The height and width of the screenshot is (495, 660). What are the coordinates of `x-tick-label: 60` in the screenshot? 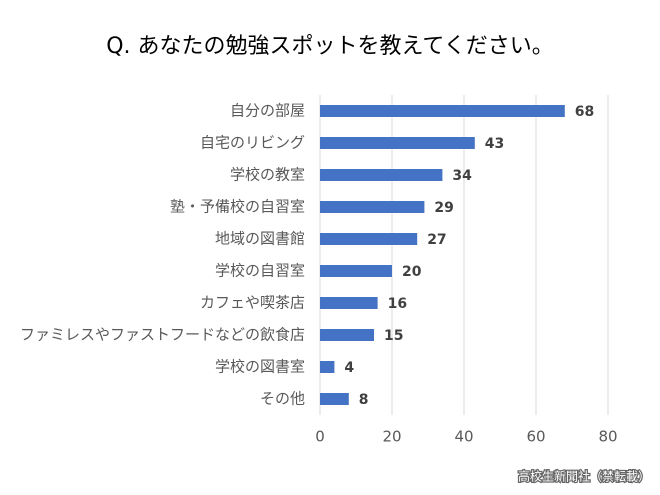 It's located at (535, 437).